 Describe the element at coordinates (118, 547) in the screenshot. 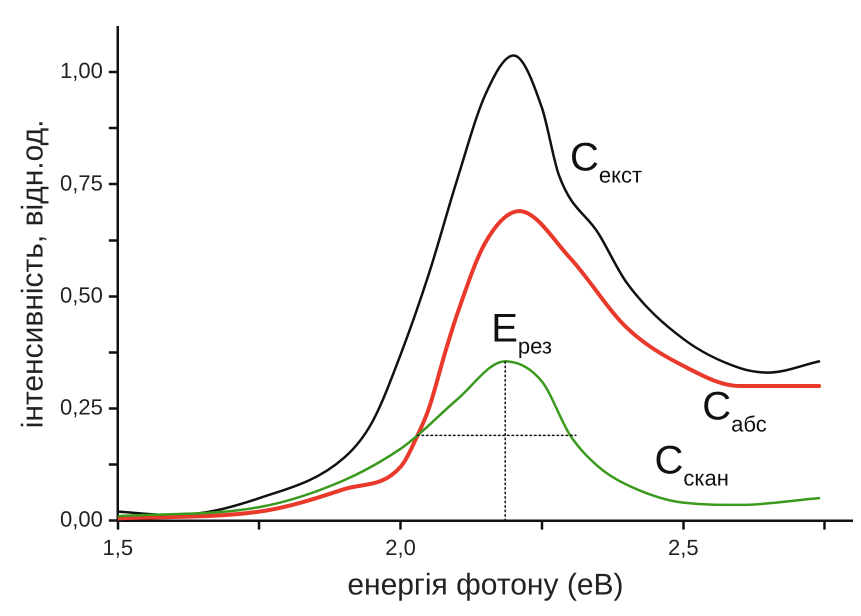

I see `x-tick-label: 1,5` at that location.